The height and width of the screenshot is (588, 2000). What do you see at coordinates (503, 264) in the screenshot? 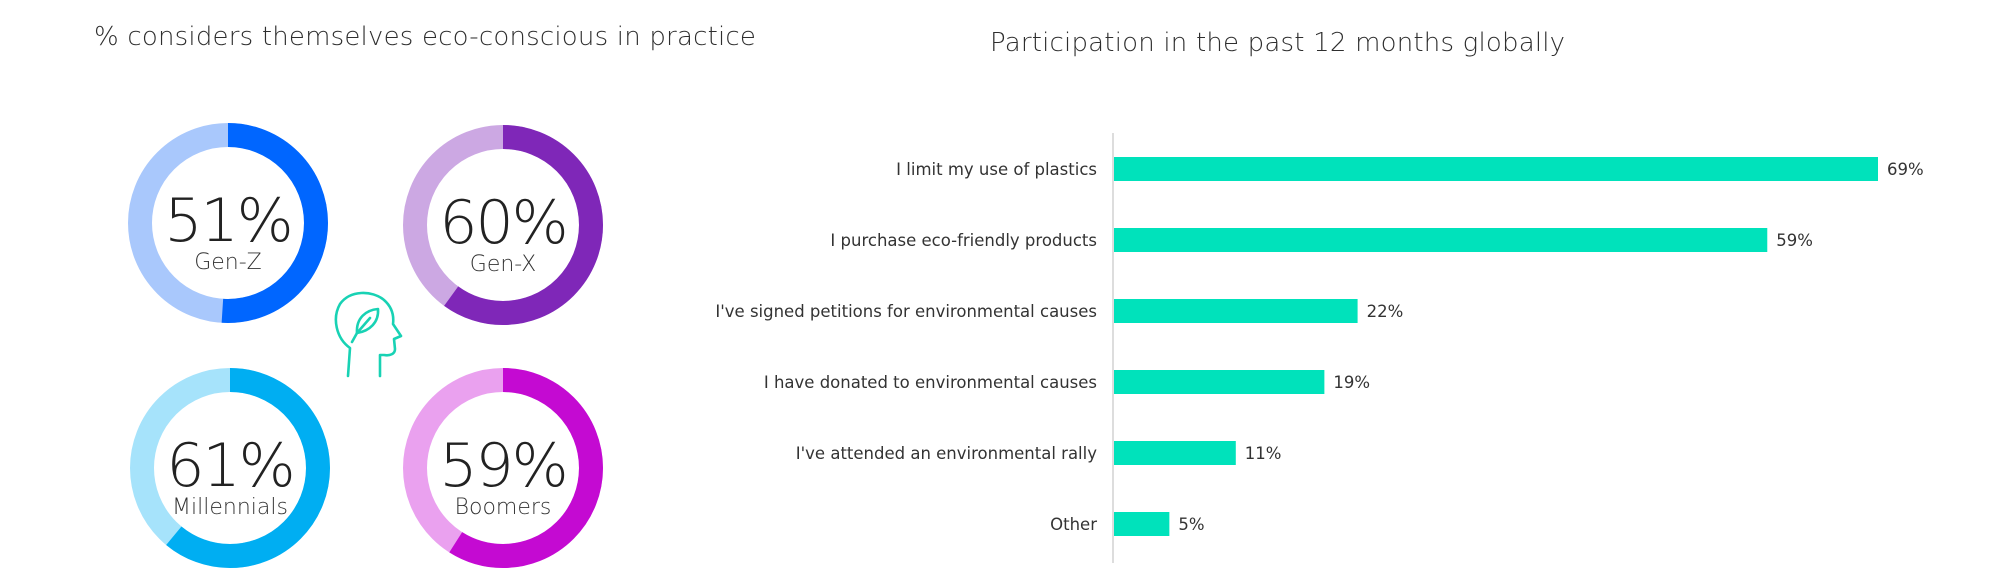
I see `donut-category-label: Gen-X` at bounding box center [503, 264].